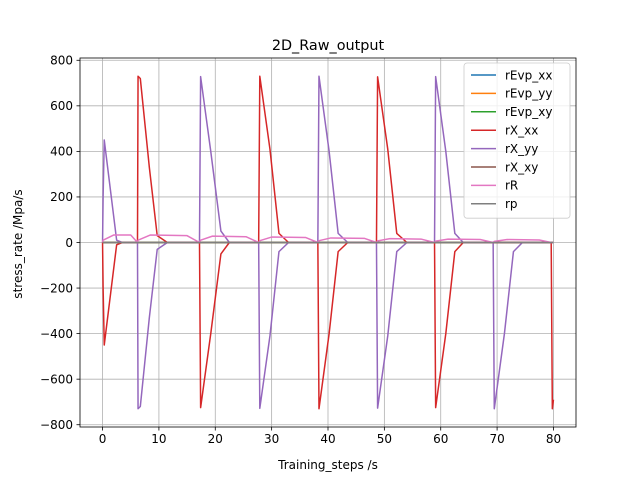  Describe the element at coordinates (56, 334) in the screenshot. I see `y-tick-label-2: −400` at that location.